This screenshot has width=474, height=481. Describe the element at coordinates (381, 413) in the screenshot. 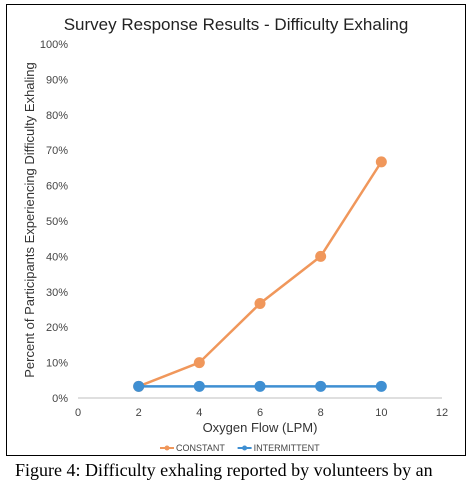

I see `x-tick-label: 10` at that location.